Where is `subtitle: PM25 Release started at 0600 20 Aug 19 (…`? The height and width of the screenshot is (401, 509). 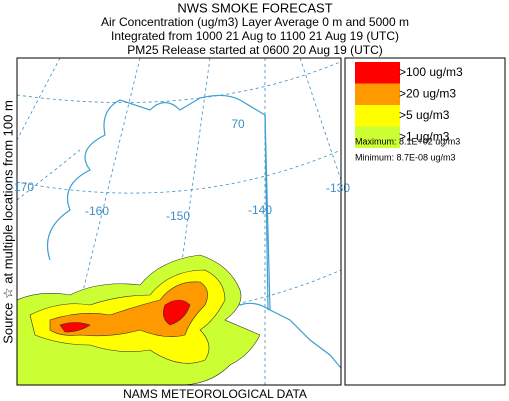 subtitle: PM25 Release started at 0600 20 Aug 19 (… is located at coordinates (254, 50).